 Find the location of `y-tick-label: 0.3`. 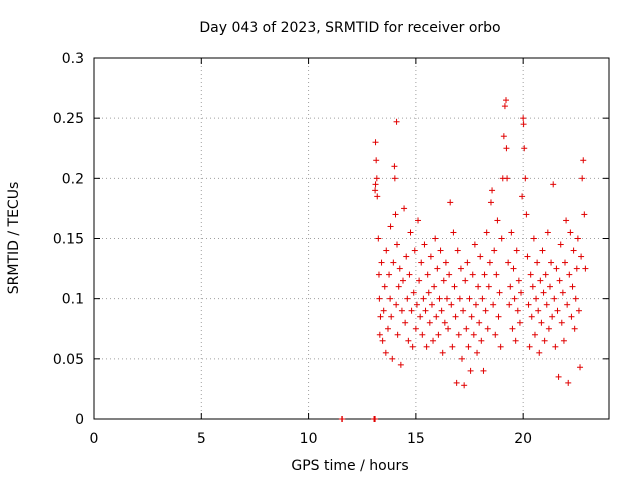

y-tick-label: 0.3 is located at coordinates (73, 59).